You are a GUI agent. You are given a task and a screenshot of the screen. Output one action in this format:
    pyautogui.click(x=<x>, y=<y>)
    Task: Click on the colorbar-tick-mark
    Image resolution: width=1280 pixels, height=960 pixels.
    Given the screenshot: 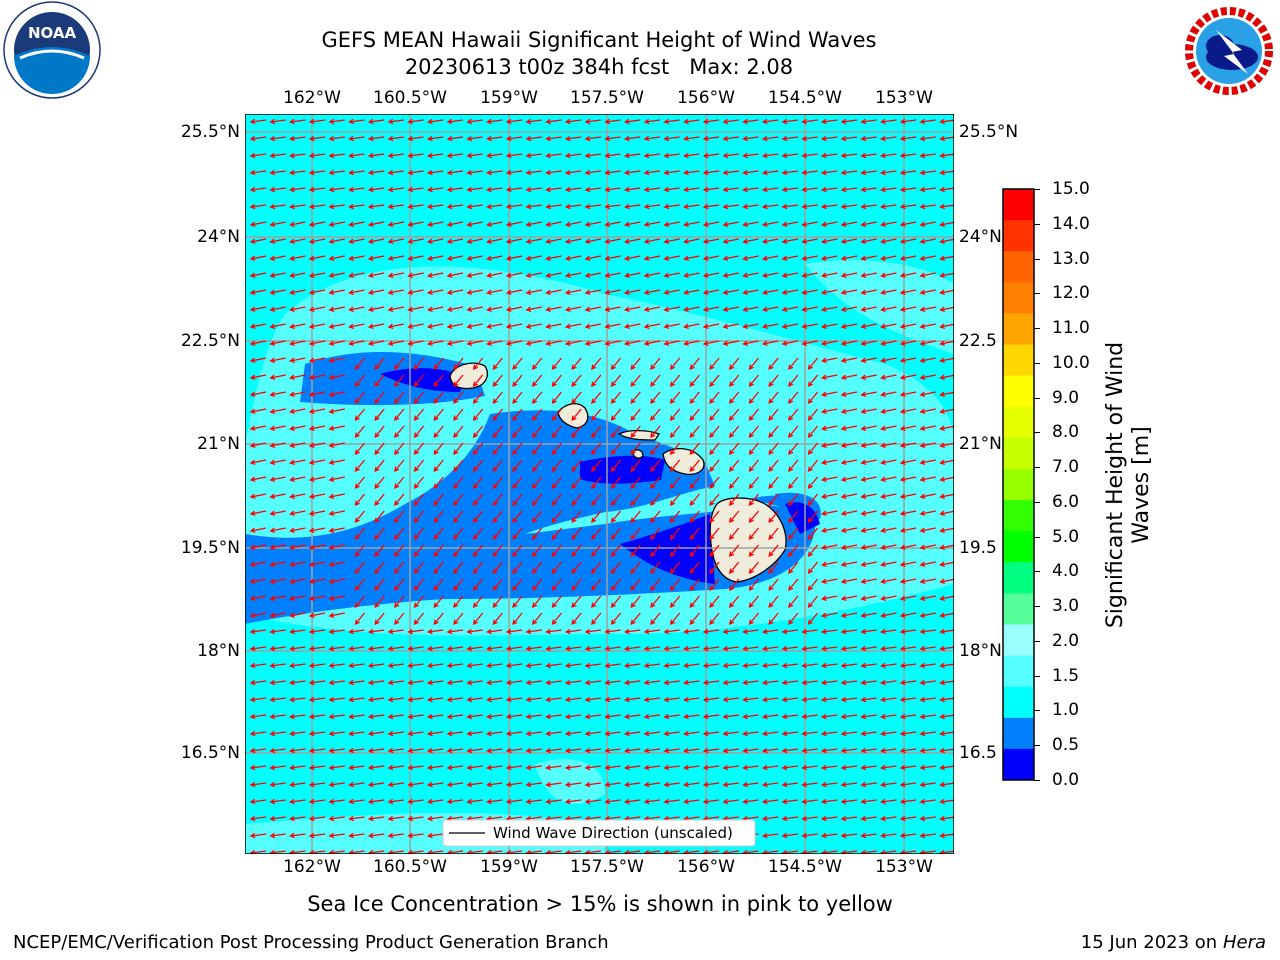 What is the action you would take?
    pyautogui.click(x=1037, y=641)
    